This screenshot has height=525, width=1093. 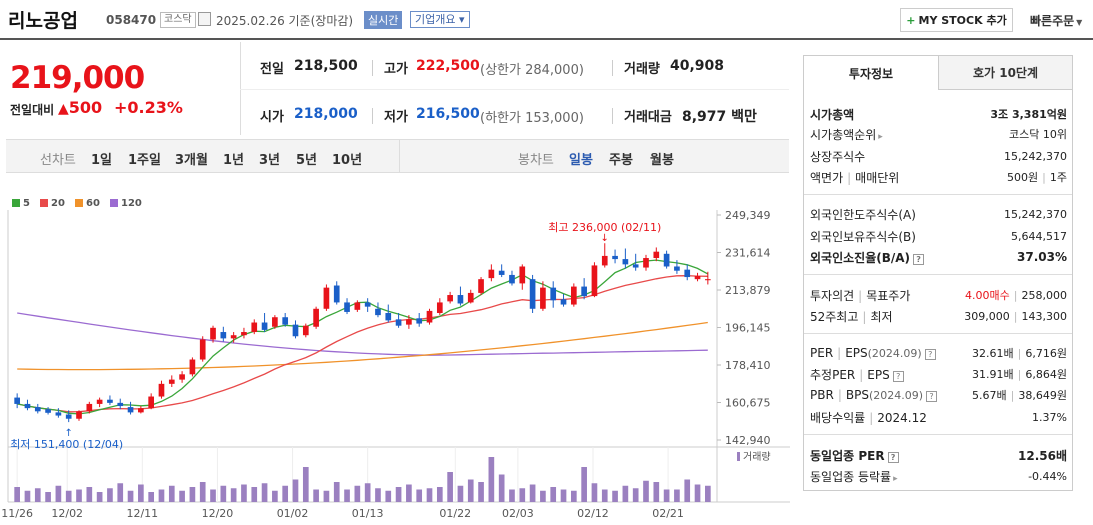 What do you see at coordinates (881, 316) in the screenshot?
I see `w52-low-label: 최저` at bounding box center [881, 316].